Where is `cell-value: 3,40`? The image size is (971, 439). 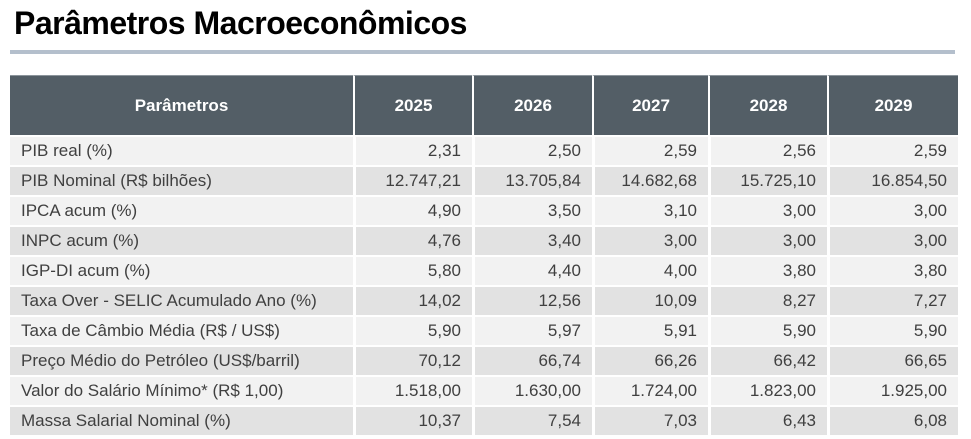 cell-value: 3,40 is located at coordinates (532, 240).